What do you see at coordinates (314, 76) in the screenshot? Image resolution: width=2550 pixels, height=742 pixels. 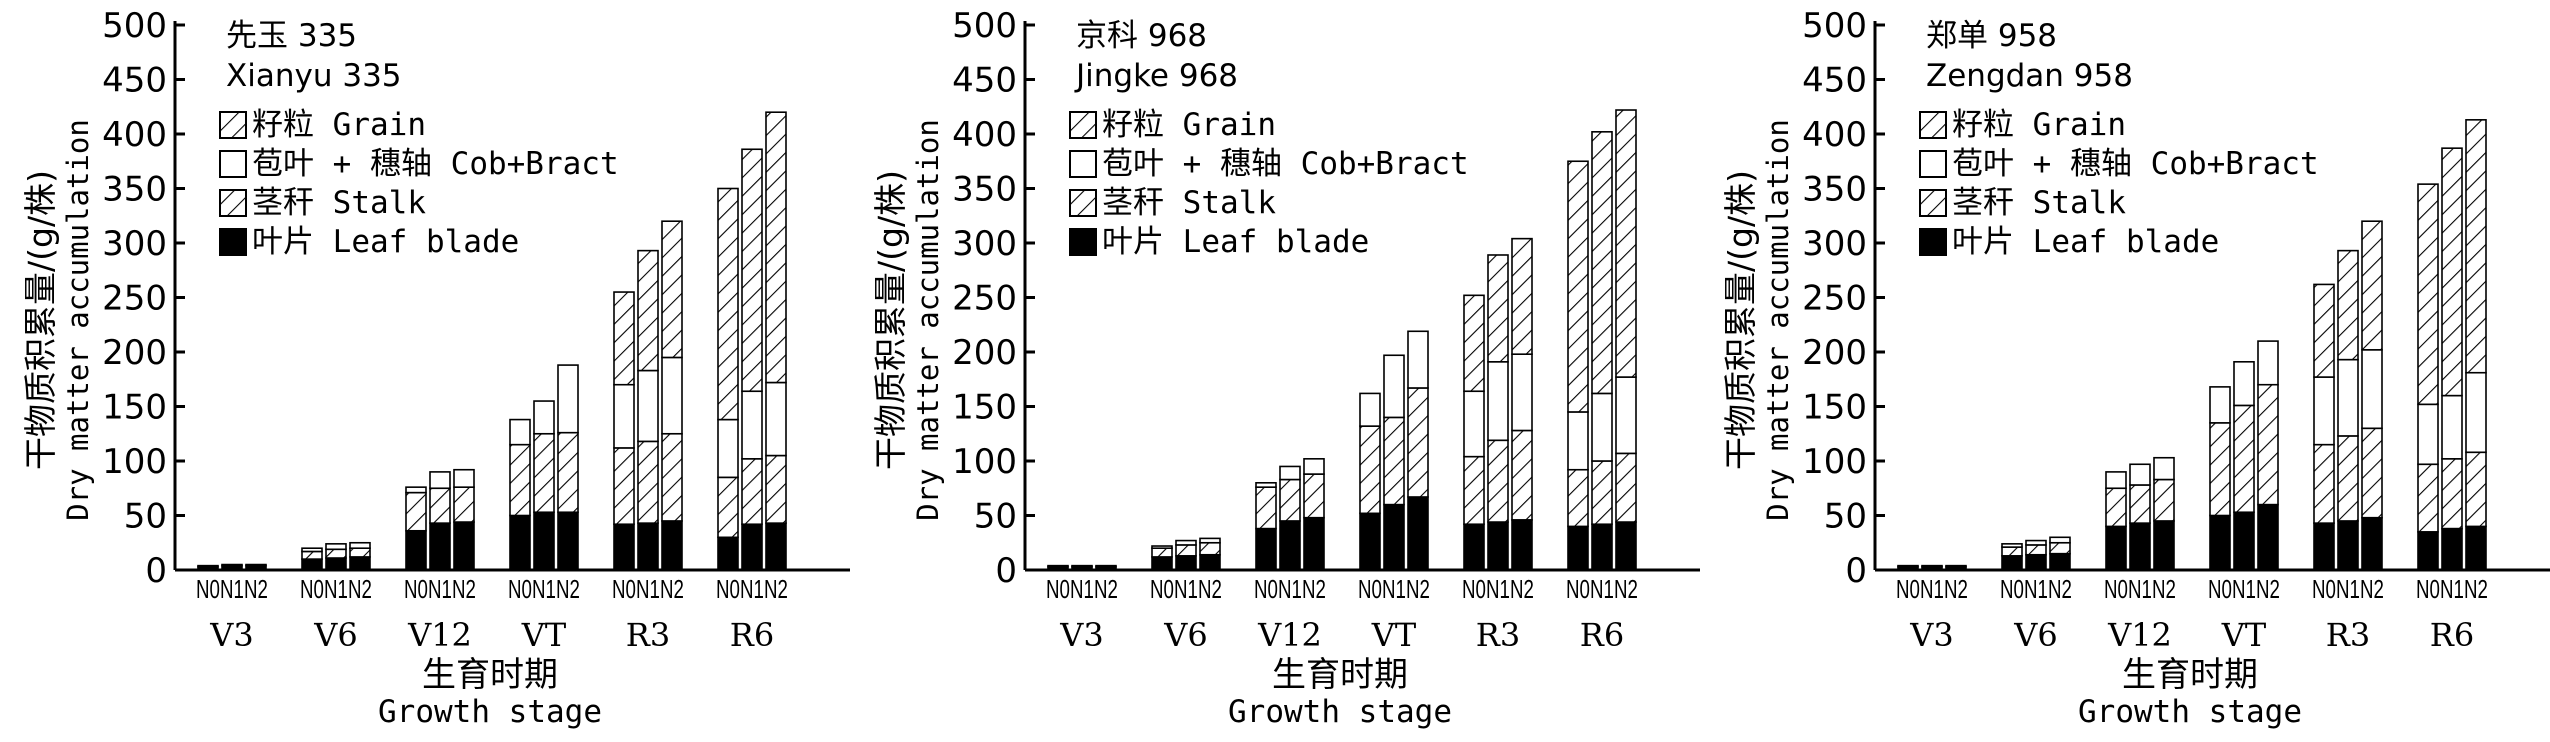 I see `chart-title-en: Xianyu 335` at bounding box center [314, 76].